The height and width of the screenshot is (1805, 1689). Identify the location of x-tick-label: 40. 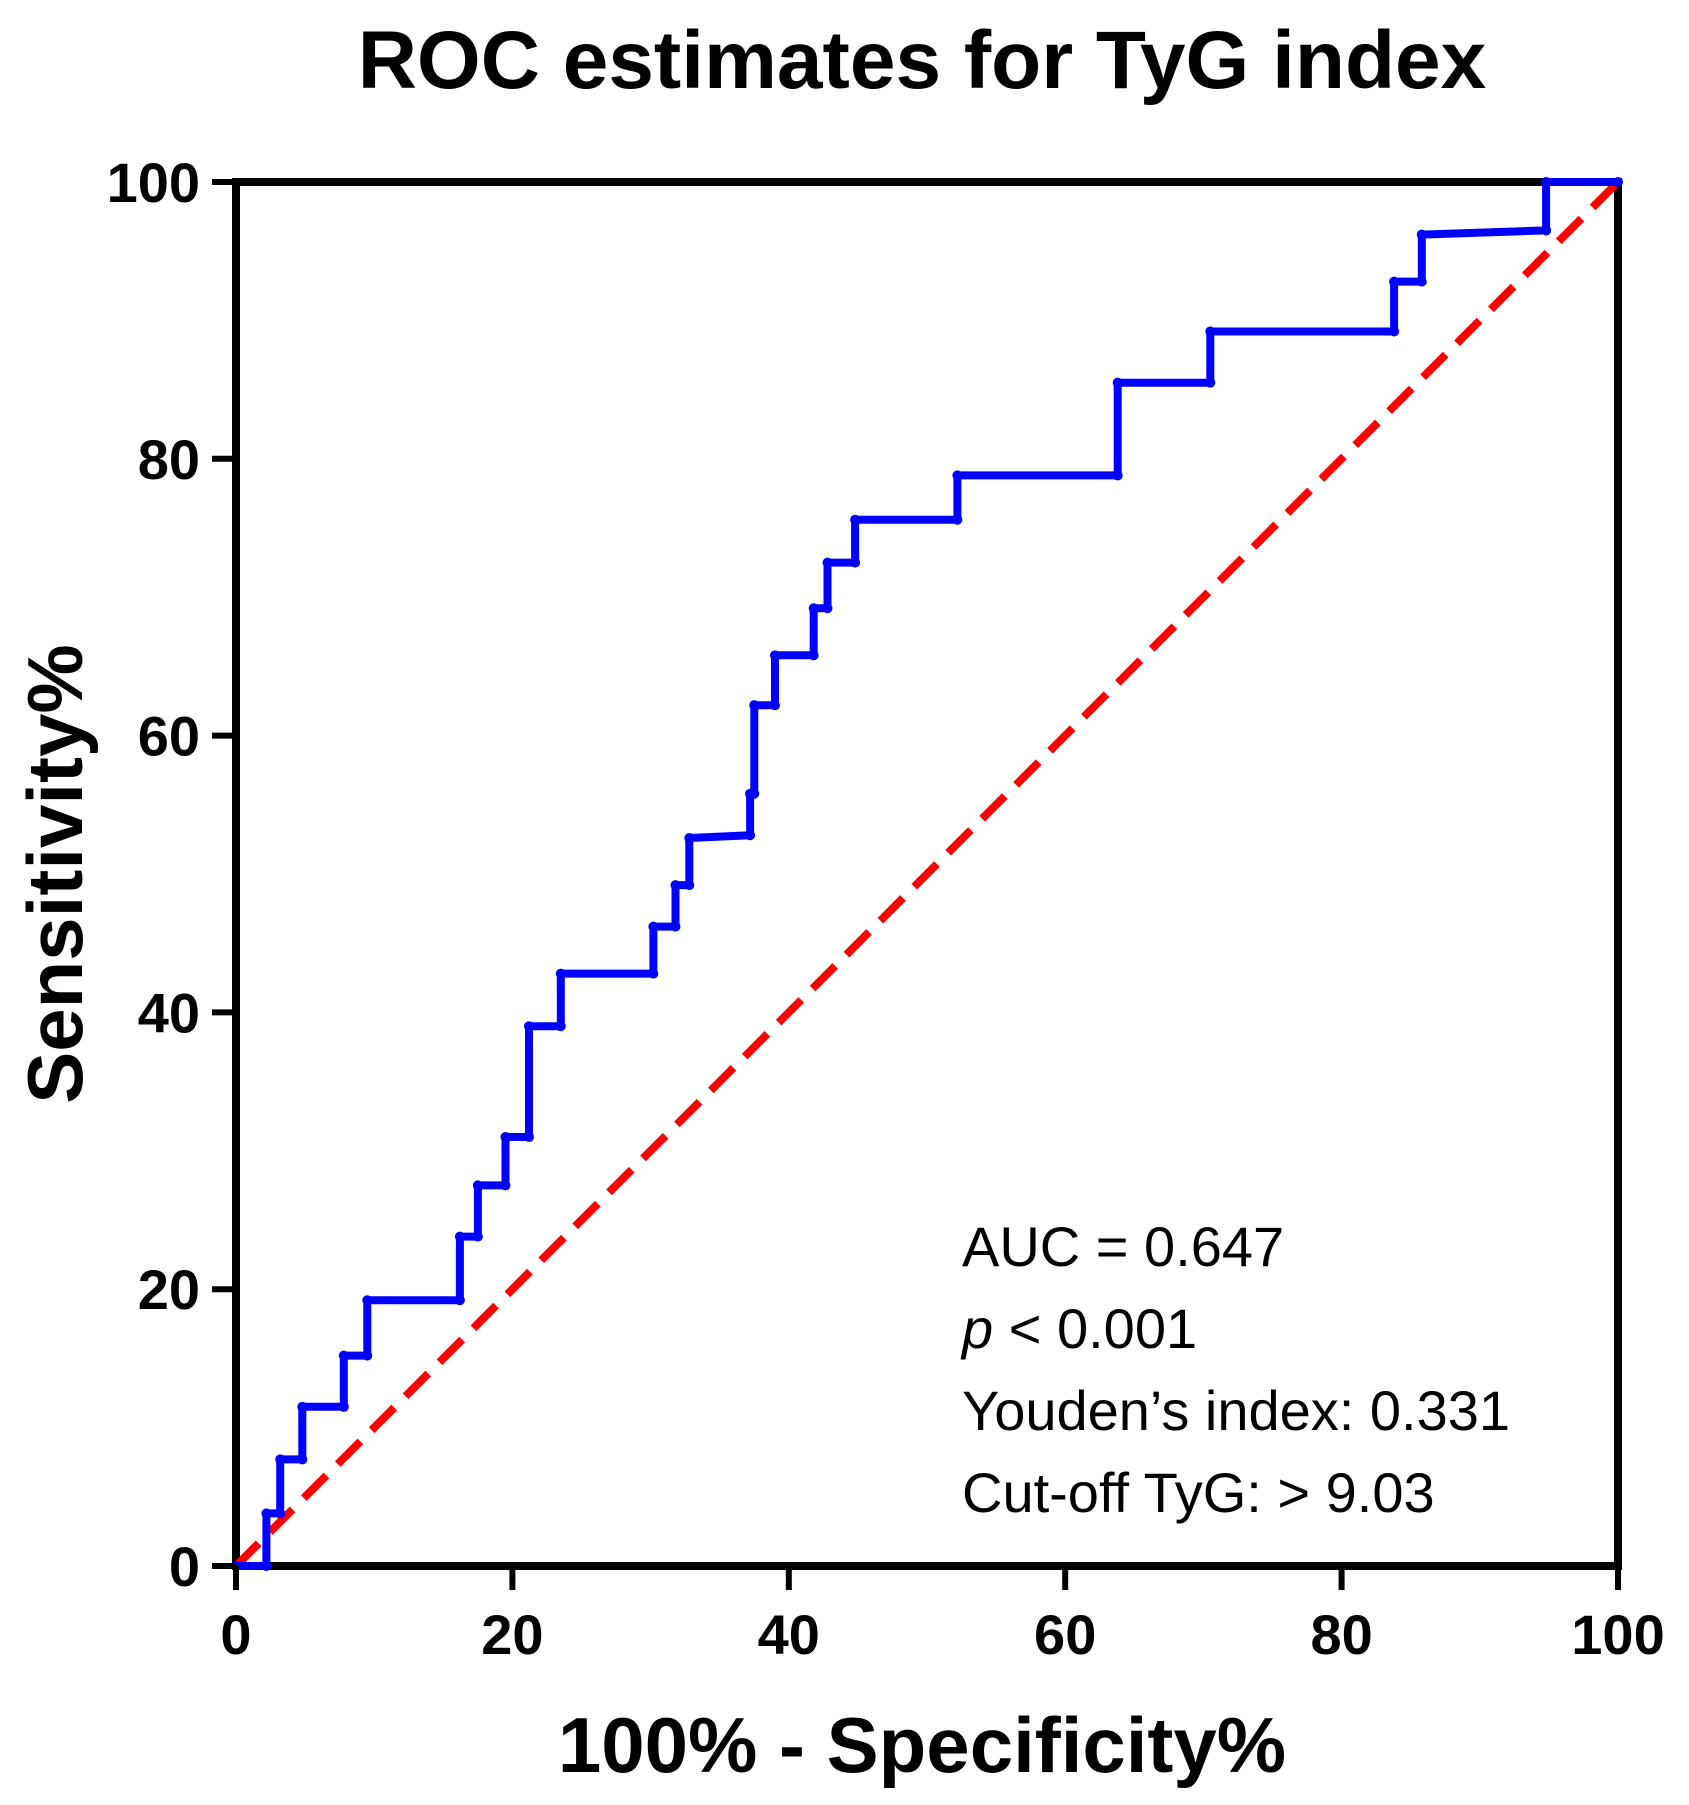
(789, 1634).